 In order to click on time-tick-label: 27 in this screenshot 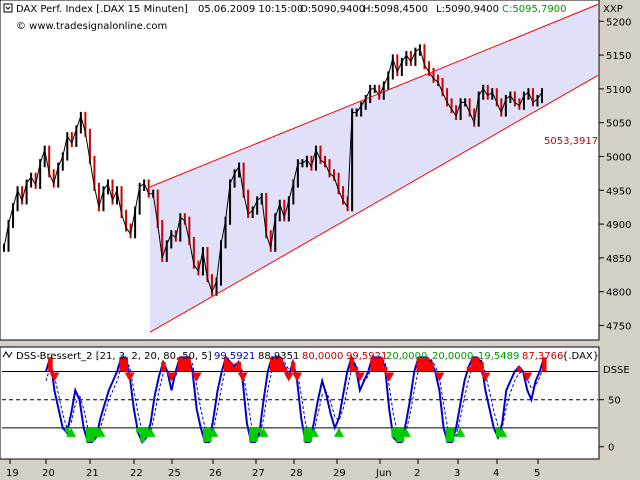, I will do `click(258, 473)`.